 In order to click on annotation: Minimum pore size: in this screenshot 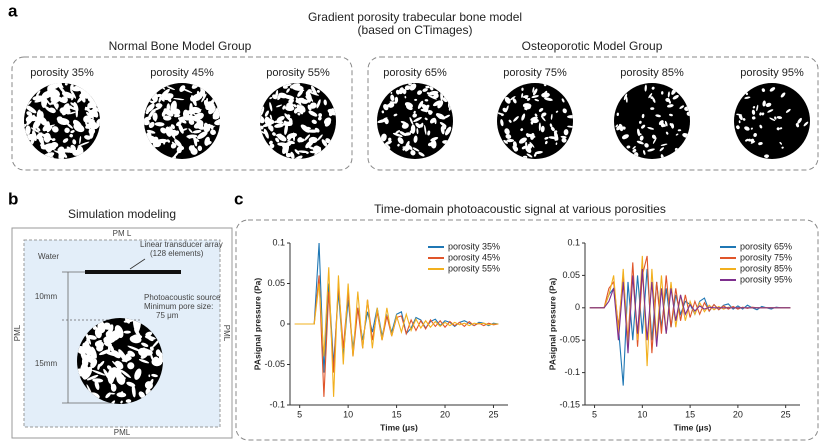, I will do `click(178, 306)`.